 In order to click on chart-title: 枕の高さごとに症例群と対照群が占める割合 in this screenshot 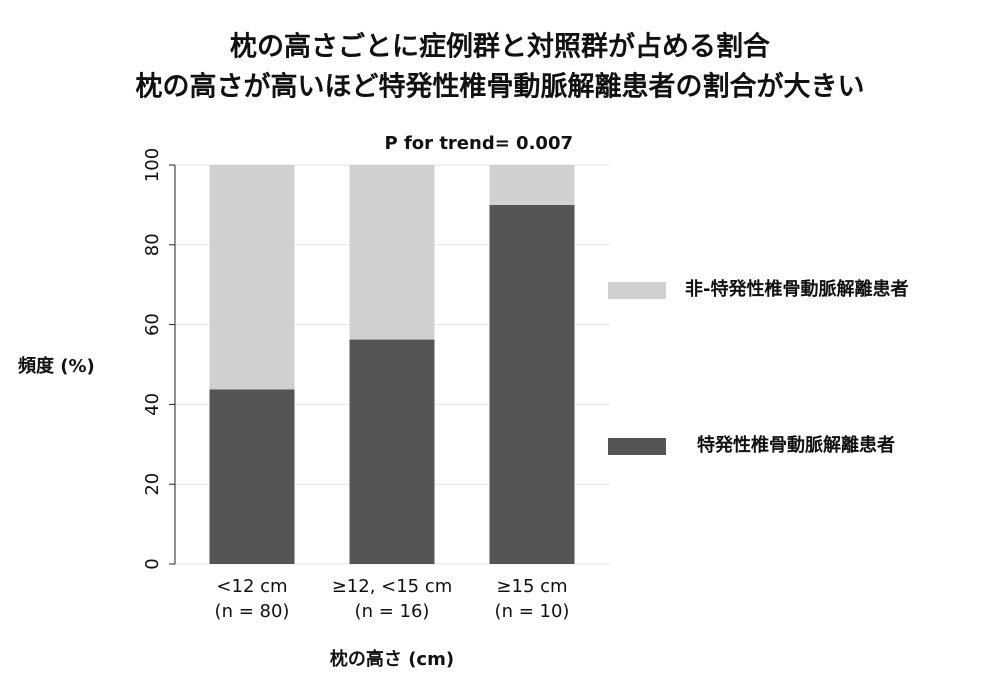, I will do `click(500, 47)`.